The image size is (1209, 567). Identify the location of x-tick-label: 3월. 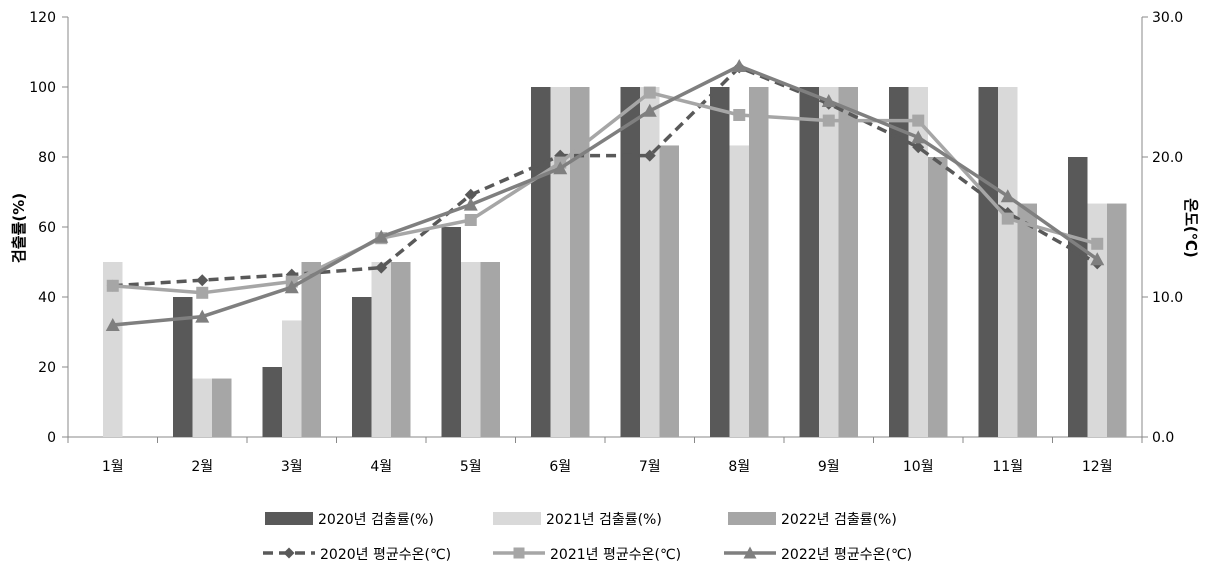
(292, 467).